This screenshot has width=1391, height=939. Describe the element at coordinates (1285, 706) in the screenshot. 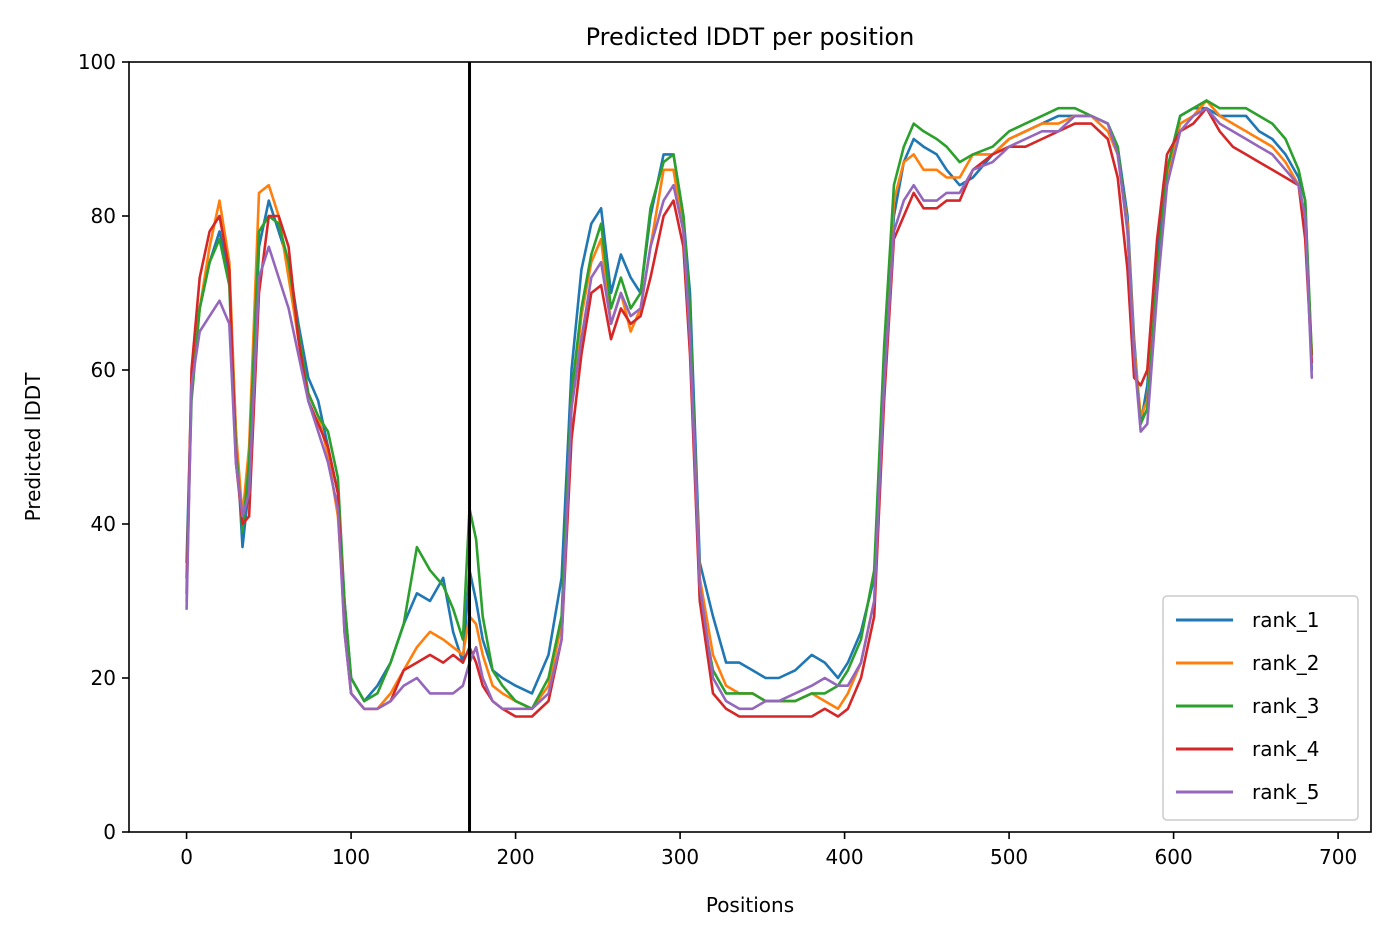

I see `legend-label: rank_3` at that location.